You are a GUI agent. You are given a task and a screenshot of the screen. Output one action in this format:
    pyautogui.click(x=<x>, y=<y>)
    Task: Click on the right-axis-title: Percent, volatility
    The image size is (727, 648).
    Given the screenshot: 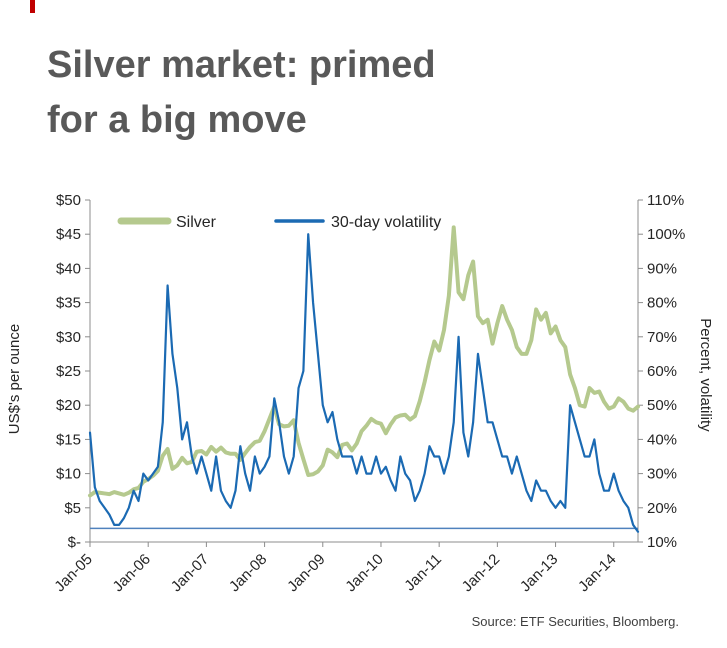 What is the action you would take?
    pyautogui.click(x=705, y=375)
    